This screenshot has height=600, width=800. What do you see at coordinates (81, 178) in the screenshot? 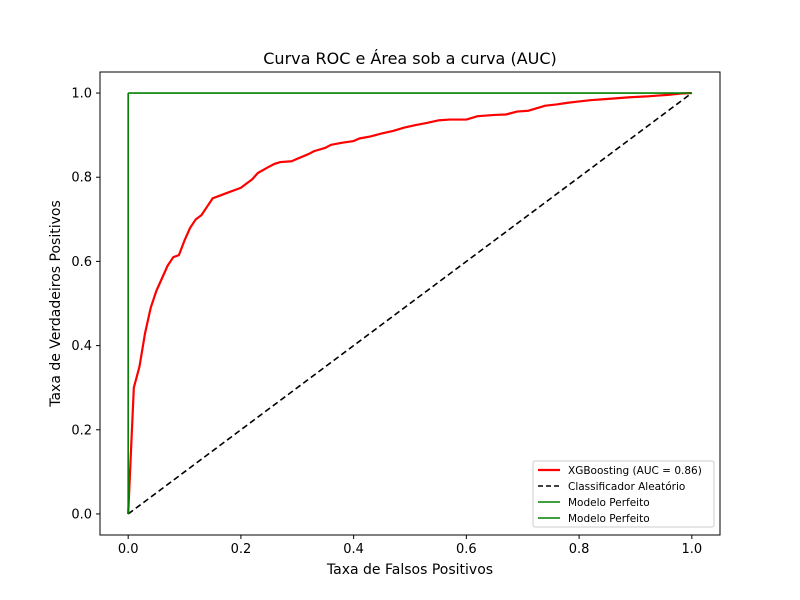
I see `y-tick-label: 0.8` at bounding box center [81, 178].